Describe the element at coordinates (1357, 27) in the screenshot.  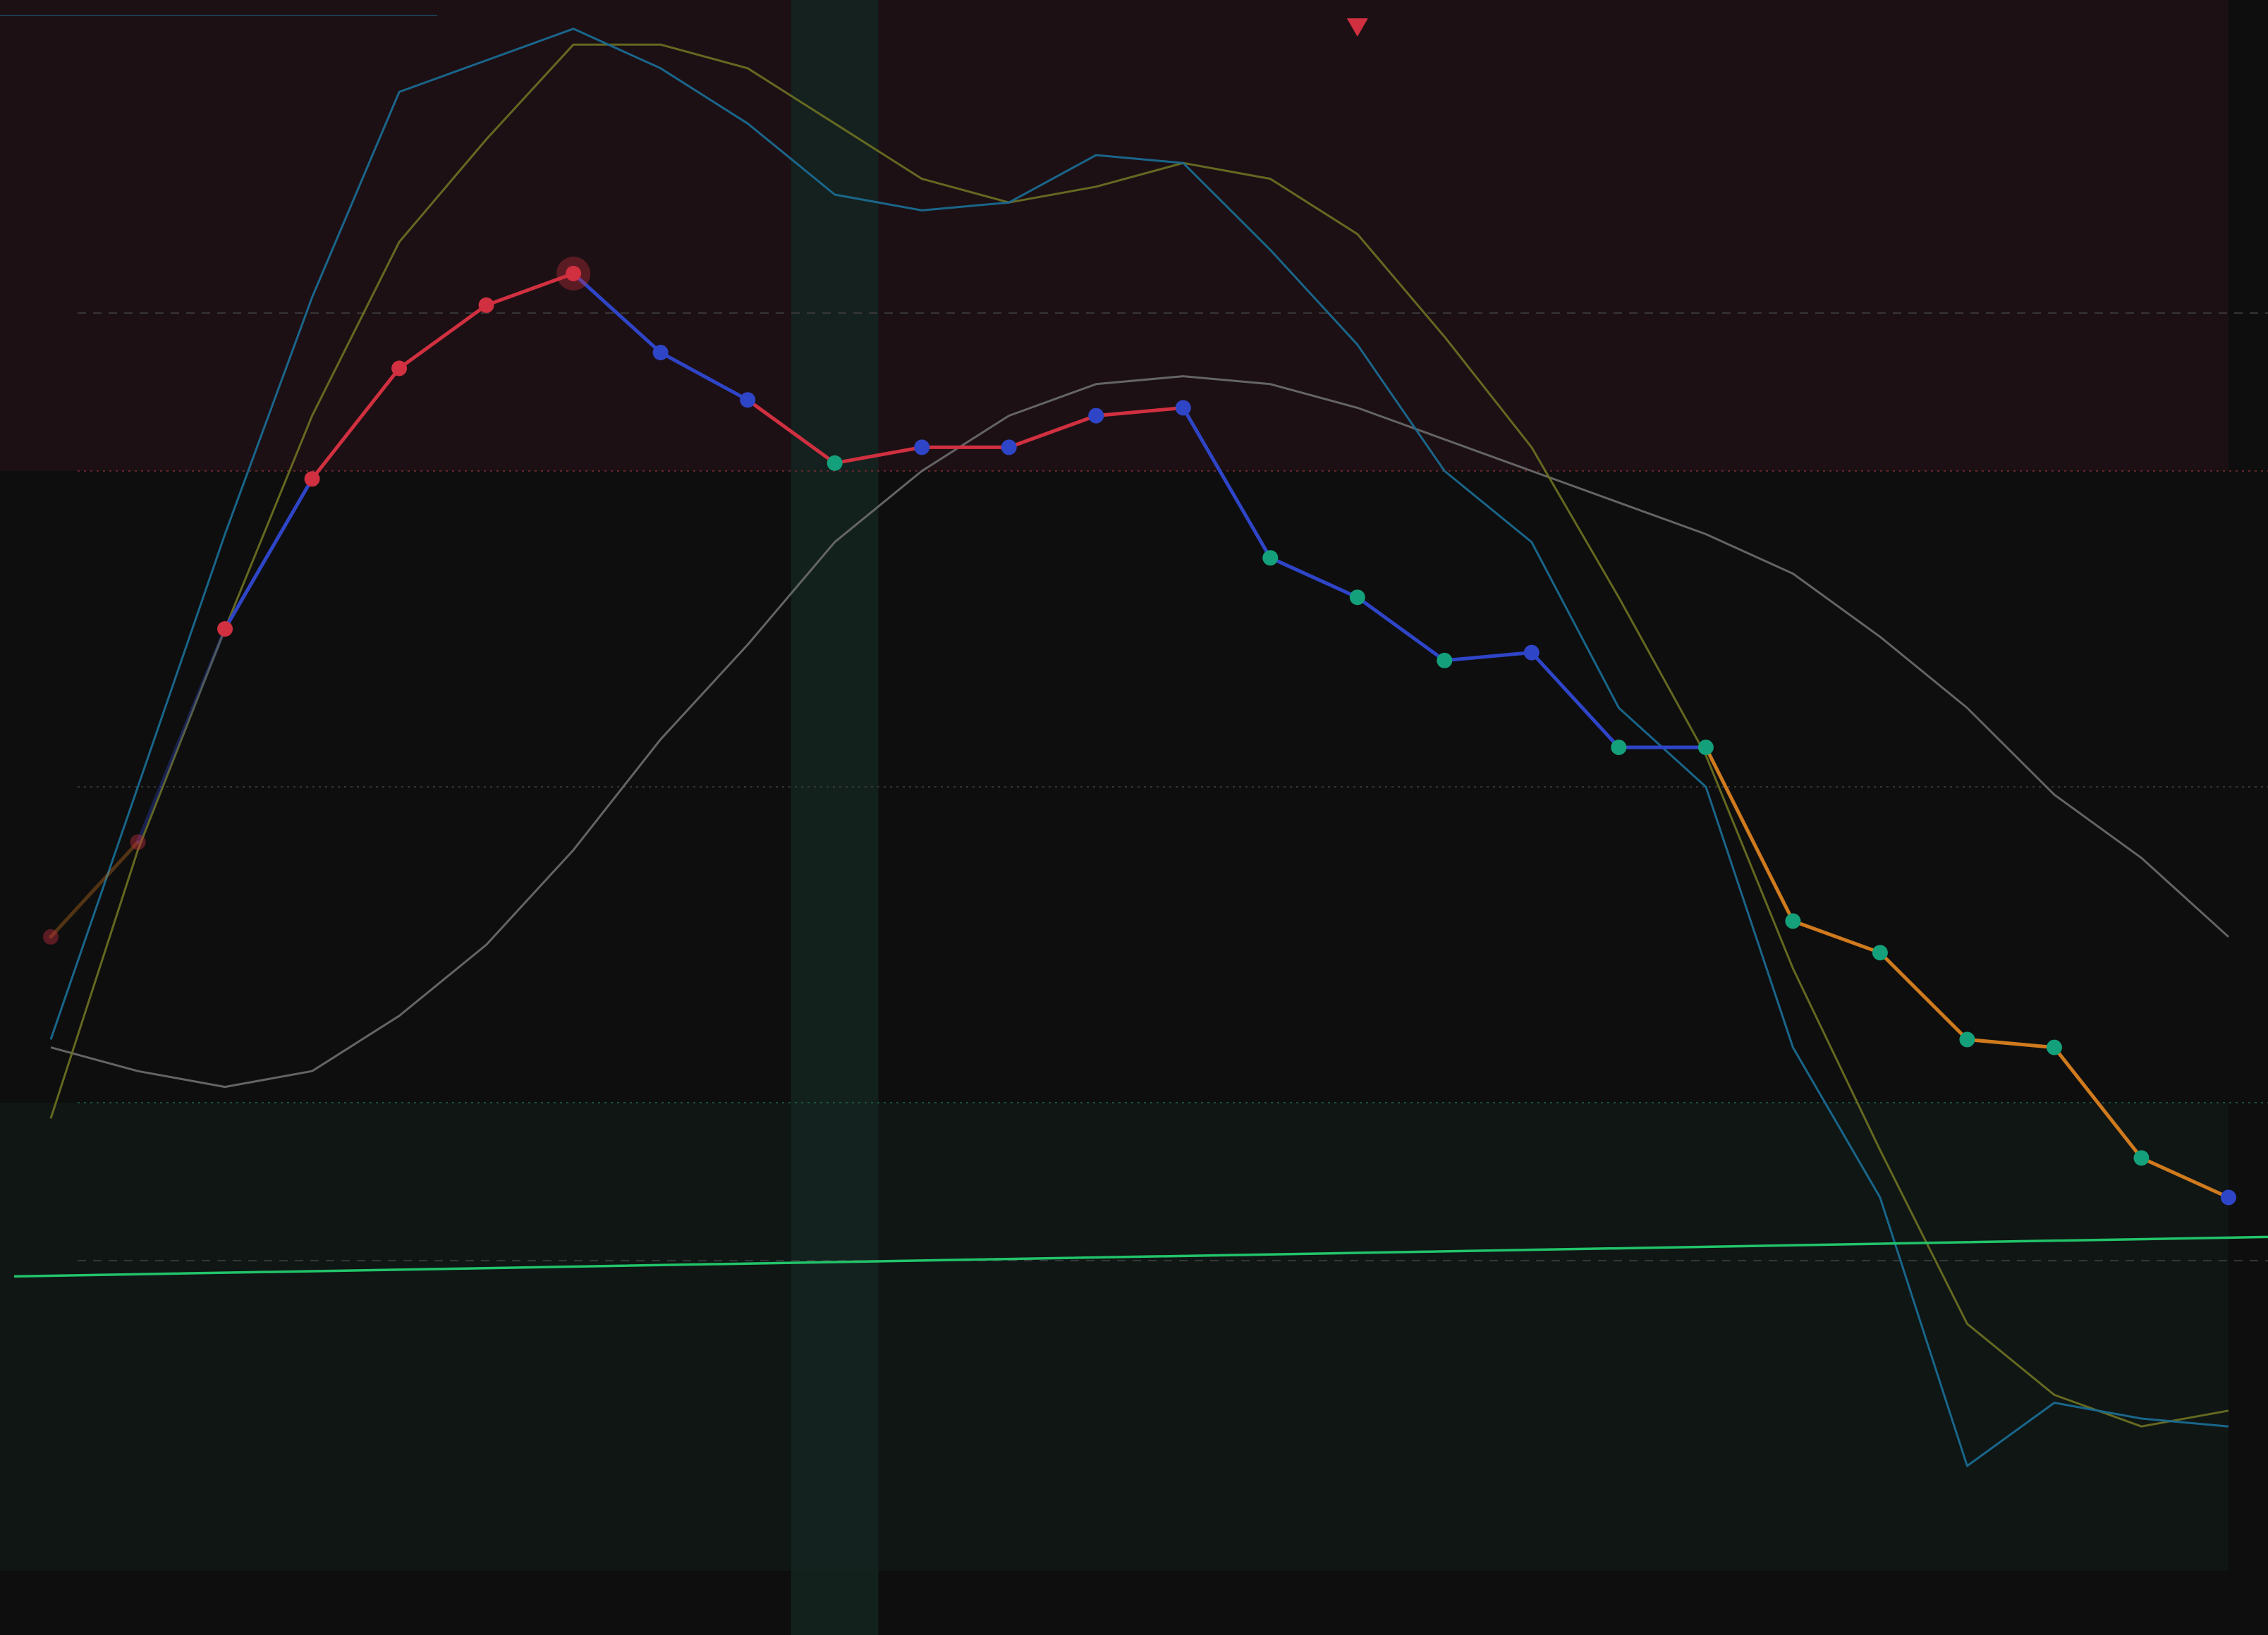
I see `signal-marker-icon` at that location.